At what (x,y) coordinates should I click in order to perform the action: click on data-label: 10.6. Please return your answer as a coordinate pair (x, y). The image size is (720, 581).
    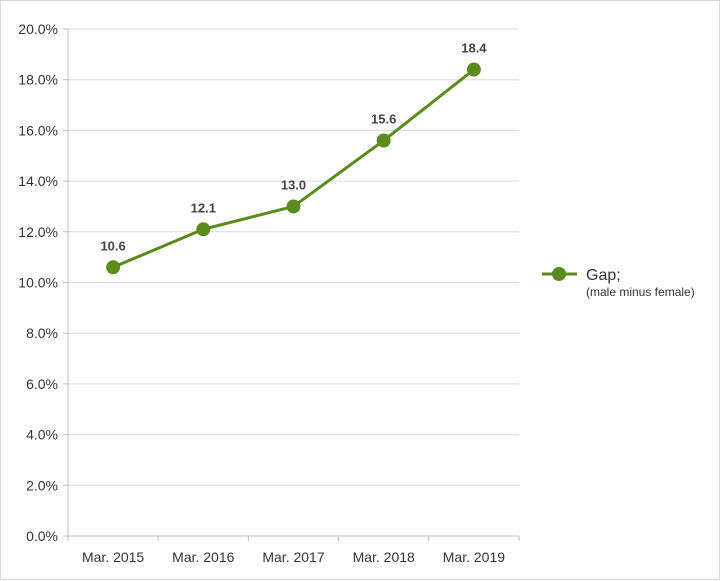
    Looking at the image, I should click on (112, 245).